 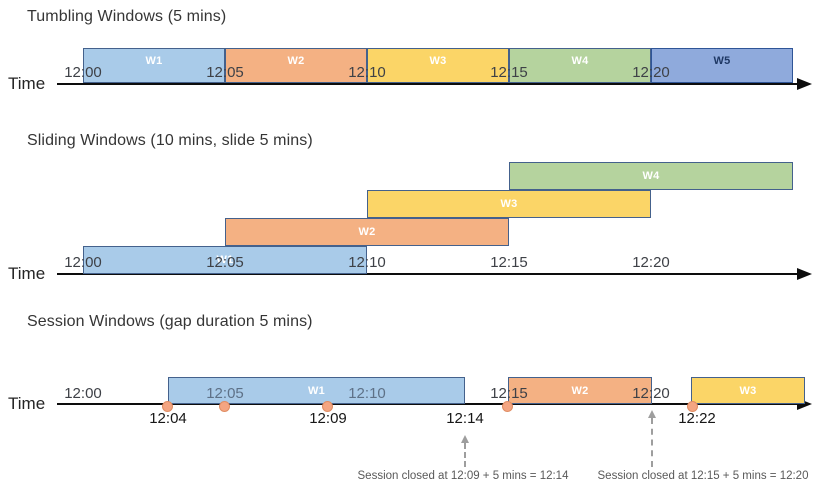 I want to click on tumbling-tick-1220: 12:20, so click(x=651, y=72).